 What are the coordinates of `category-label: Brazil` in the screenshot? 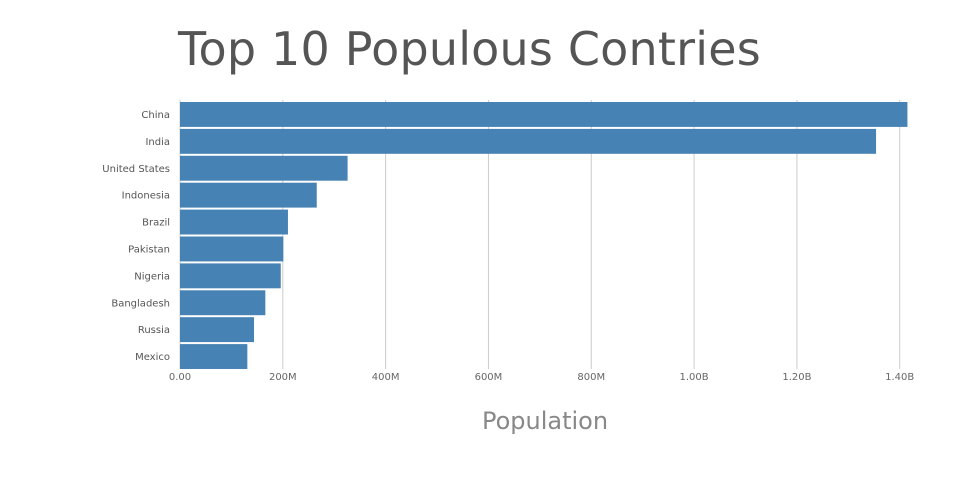 It's located at (156, 223).